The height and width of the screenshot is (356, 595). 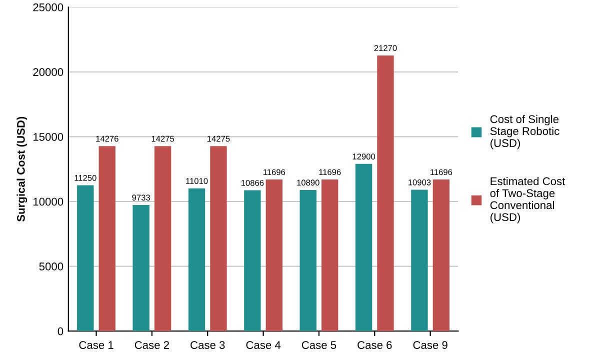 I want to click on x-tick-label: Case 3, so click(x=207, y=345).